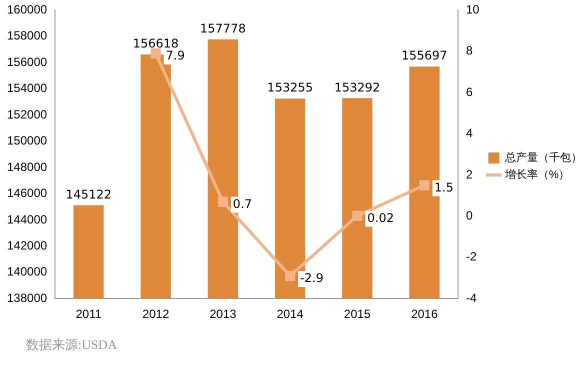 This screenshot has height=367, width=580. Describe the element at coordinates (27, 245) in the screenshot. I see `y-tick-label: 142000` at that location.